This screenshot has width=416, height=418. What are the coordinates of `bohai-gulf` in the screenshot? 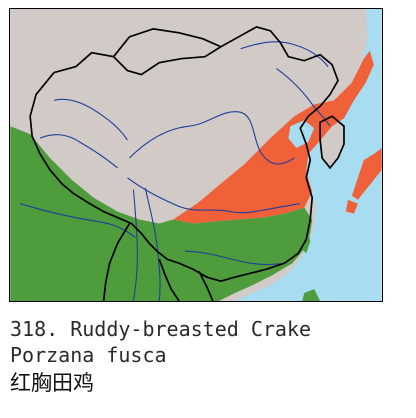 It's located at (301, 134).